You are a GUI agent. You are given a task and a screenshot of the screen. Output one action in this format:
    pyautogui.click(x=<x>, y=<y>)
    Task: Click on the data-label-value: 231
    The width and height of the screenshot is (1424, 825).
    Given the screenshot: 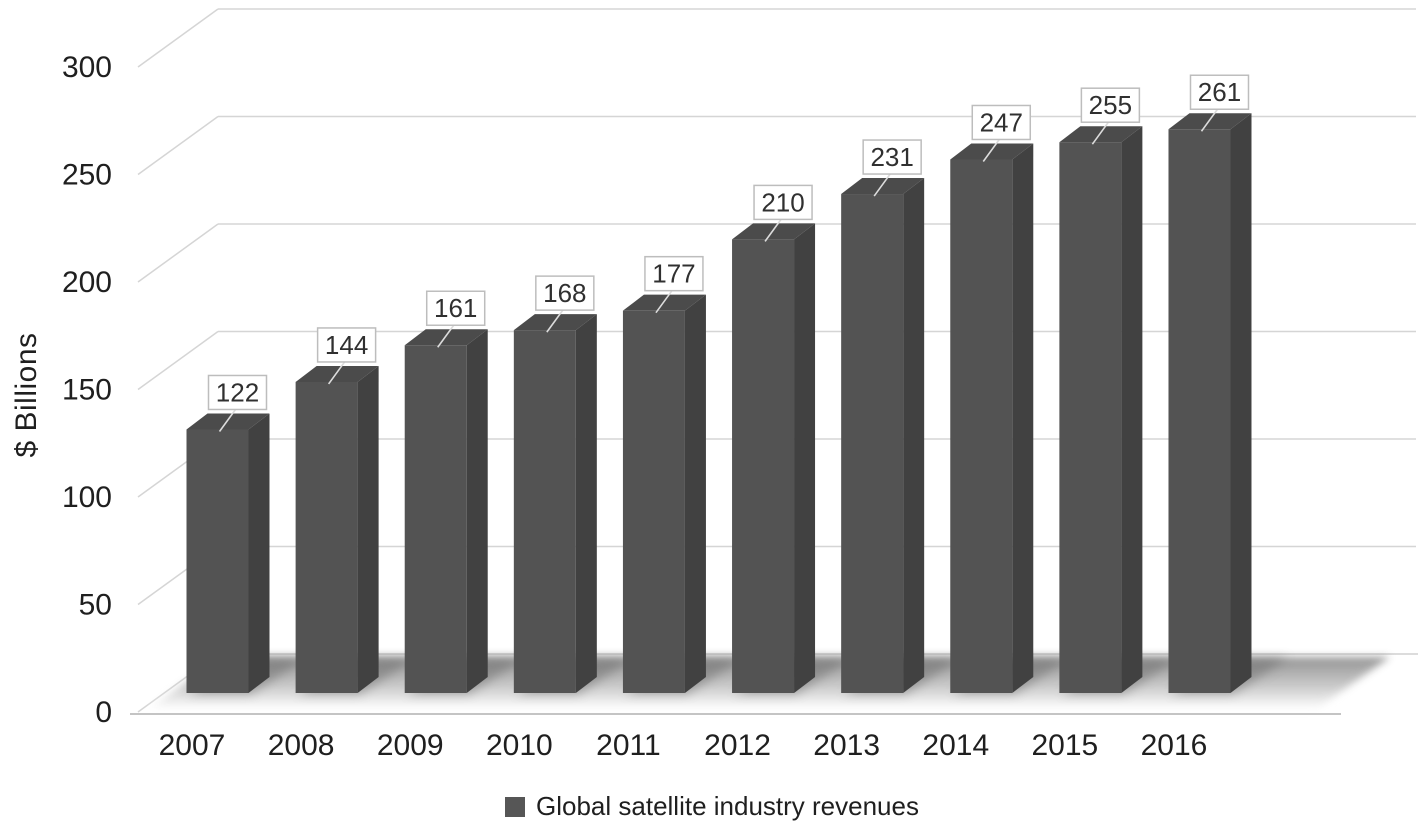 What is the action you would take?
    pyautogui.click(x=891, y=157)
    